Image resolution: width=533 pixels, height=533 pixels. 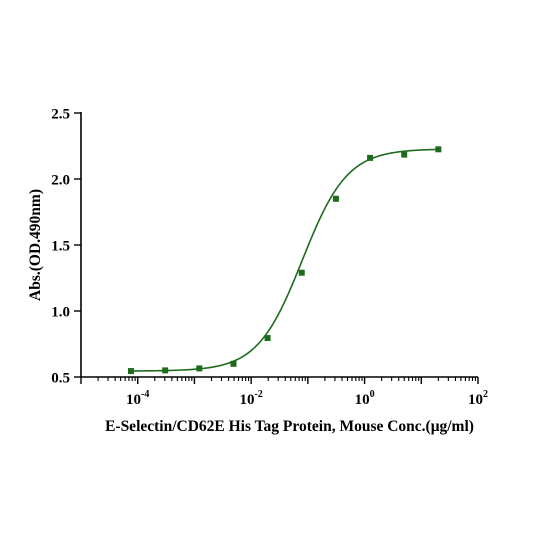 I want to click on y-tick-label: 2.0, so click(x=60, y=181).